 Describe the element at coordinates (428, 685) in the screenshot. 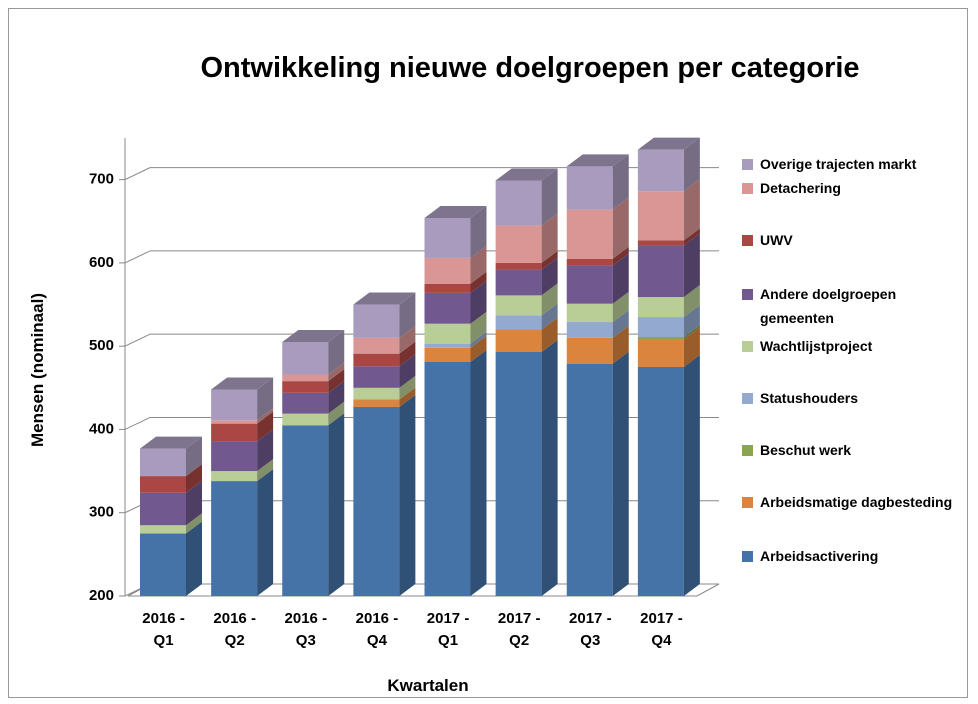

I see `x-axis-title: Kwartalen` at that location.